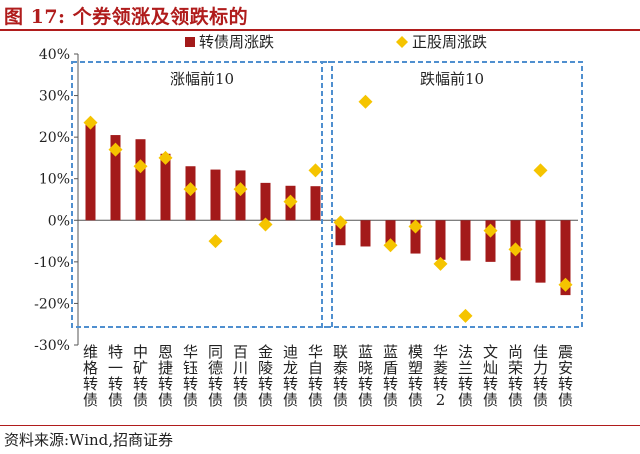  I want to click on marker-佳力转债, so click(540, 170).